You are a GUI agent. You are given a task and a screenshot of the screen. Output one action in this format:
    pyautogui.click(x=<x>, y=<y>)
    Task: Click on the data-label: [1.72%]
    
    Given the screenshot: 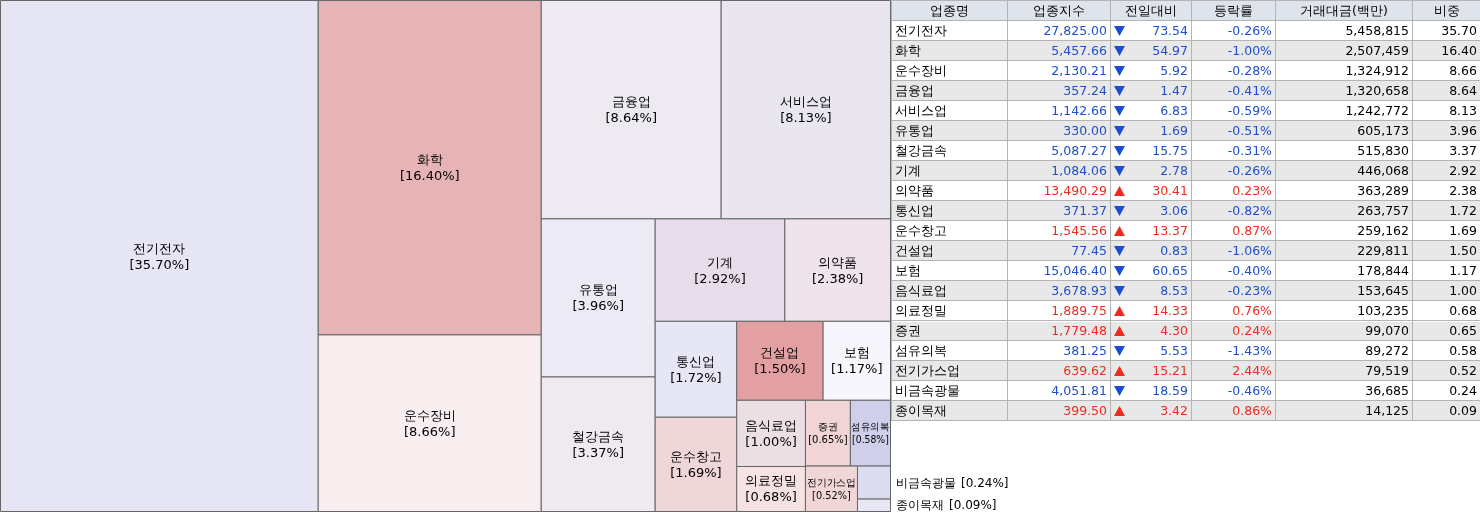 What is the action you would take?
    pyautogui.click(x=696, y=377)
    